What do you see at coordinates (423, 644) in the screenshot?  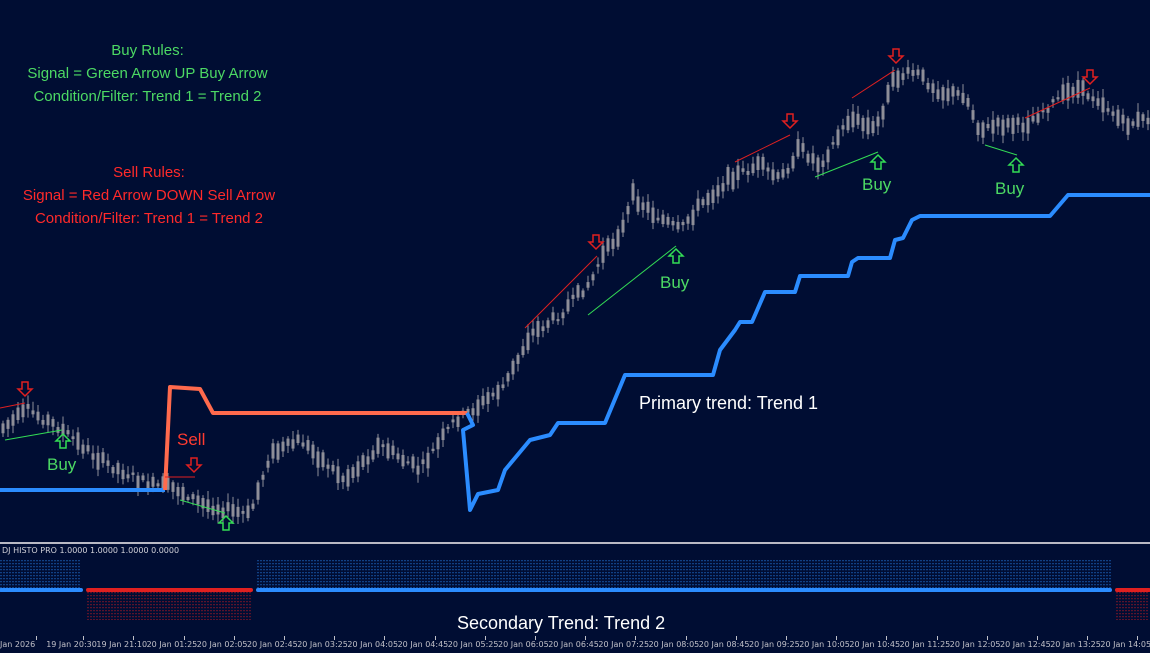 I see `time-tick-label: 20 Jan 04:45` at bounding box center [423, 644].